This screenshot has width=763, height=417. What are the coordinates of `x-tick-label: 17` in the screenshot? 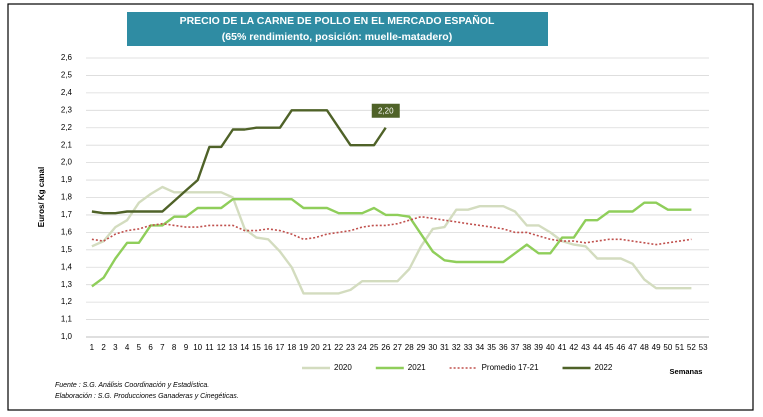 It's located at (279, 347).